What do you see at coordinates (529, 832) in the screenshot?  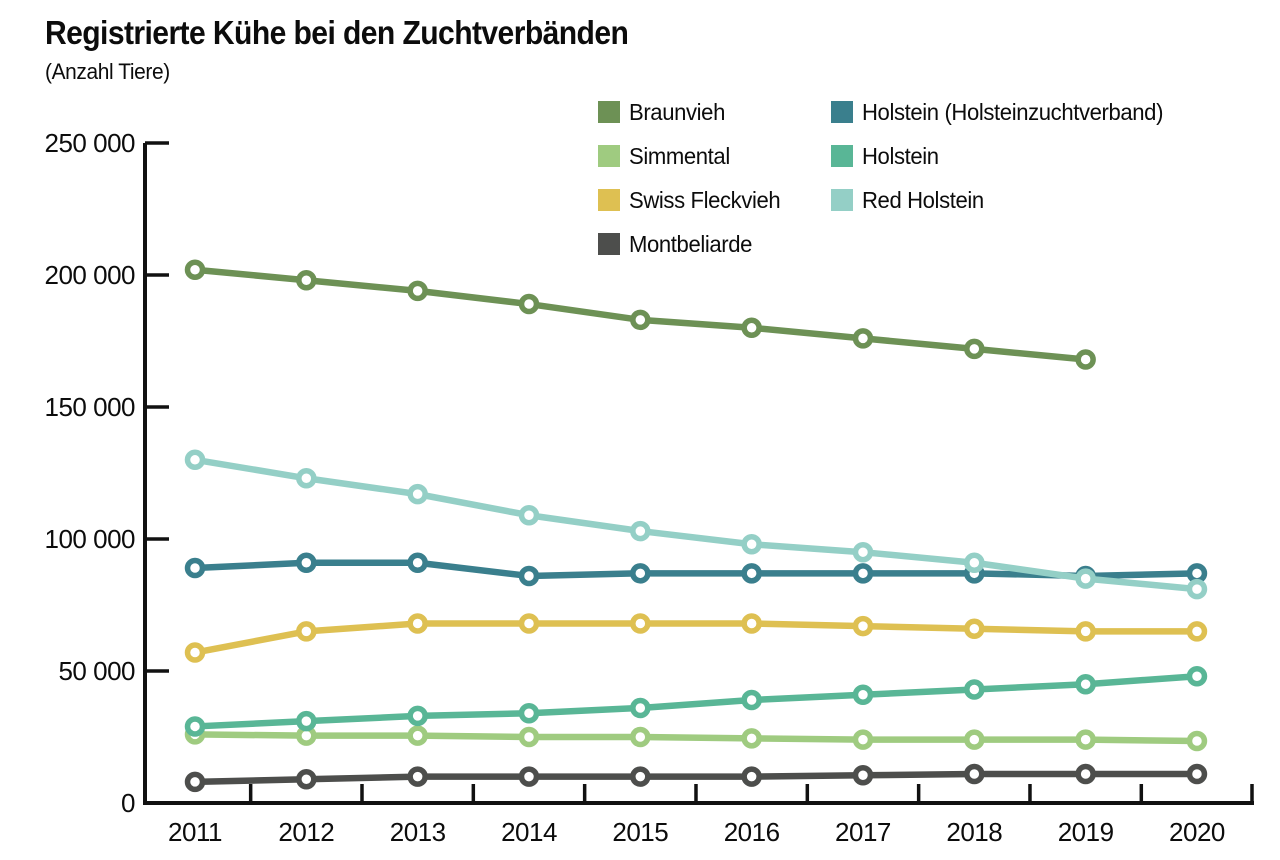 I see `x-tick-label: 2014` at bounding box center [529, 832].